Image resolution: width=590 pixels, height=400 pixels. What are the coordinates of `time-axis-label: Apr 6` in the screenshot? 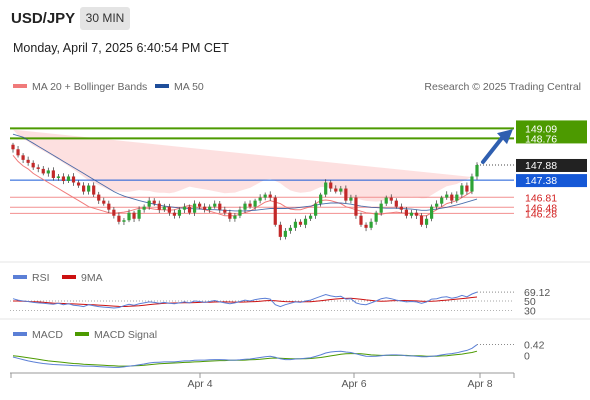 It's located at (353, 384).